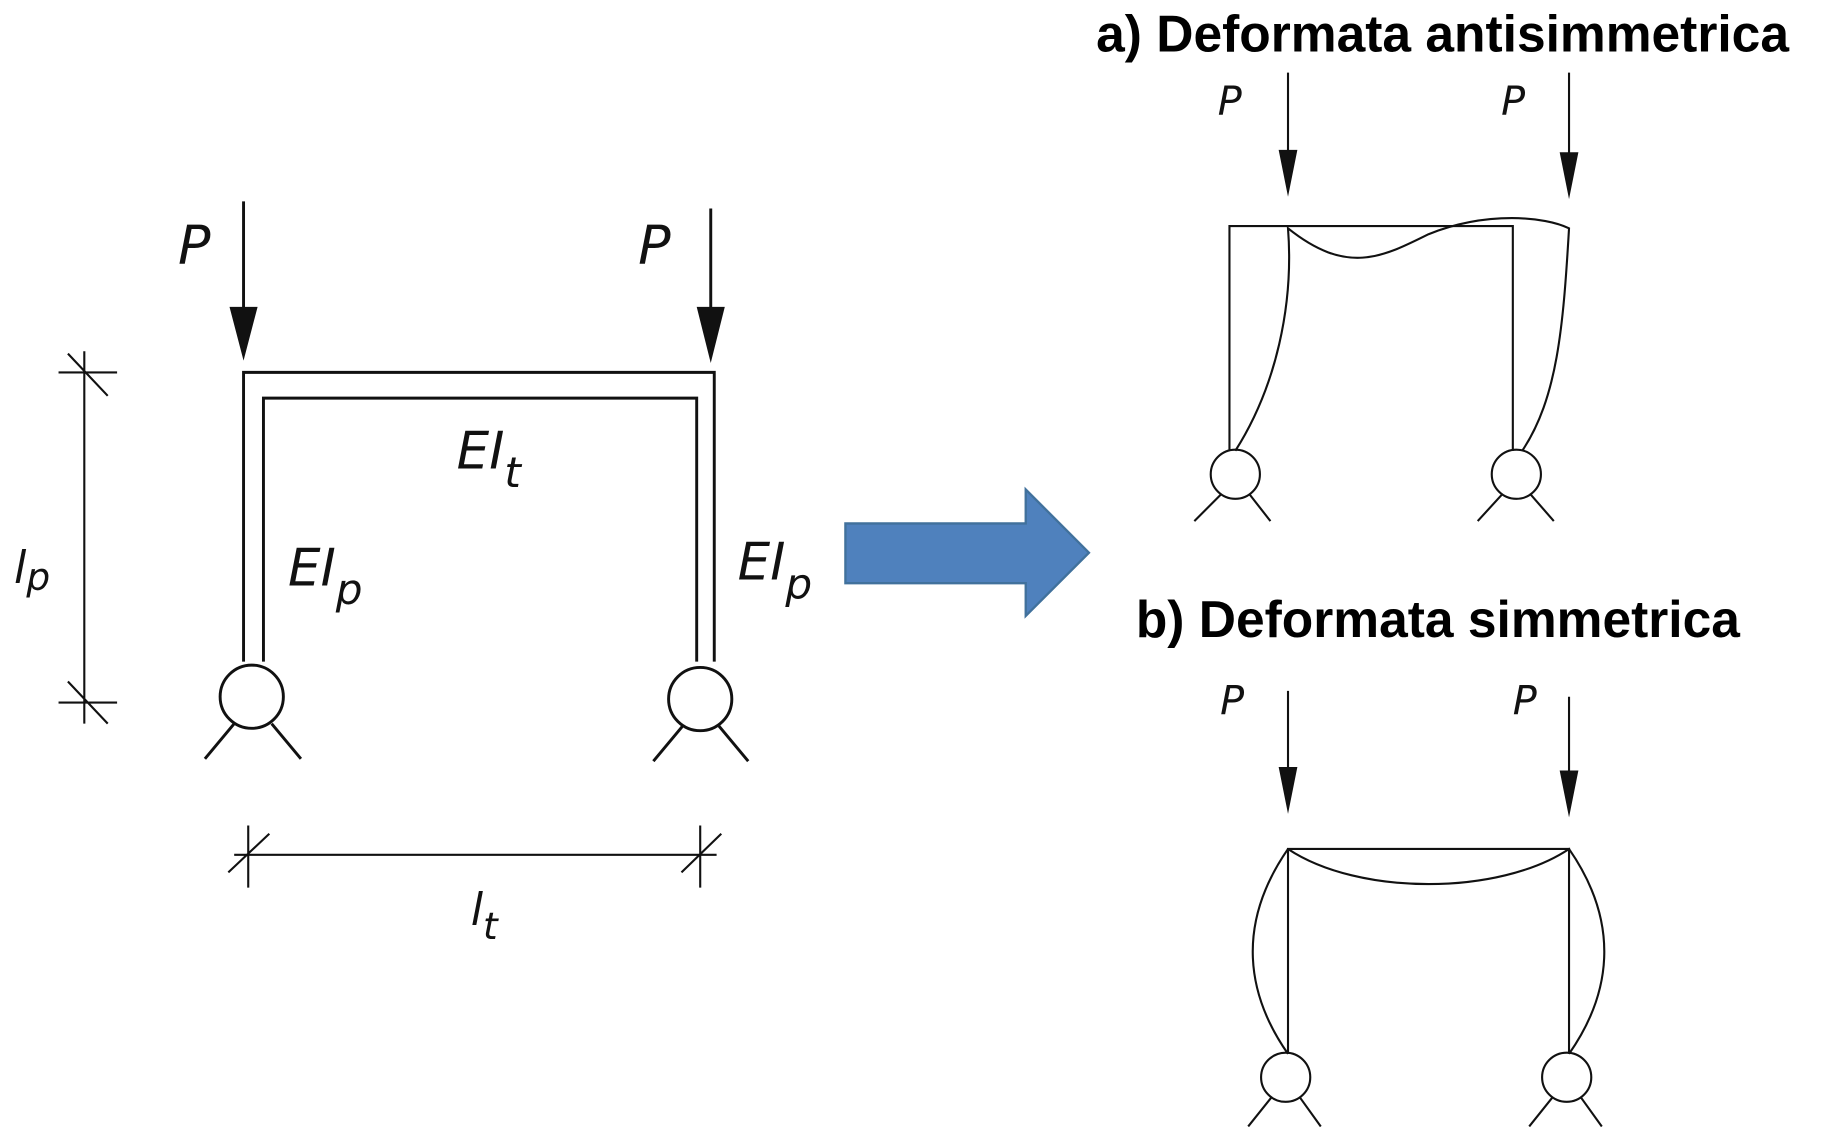  I want to click on arrow, so click(967, 552).